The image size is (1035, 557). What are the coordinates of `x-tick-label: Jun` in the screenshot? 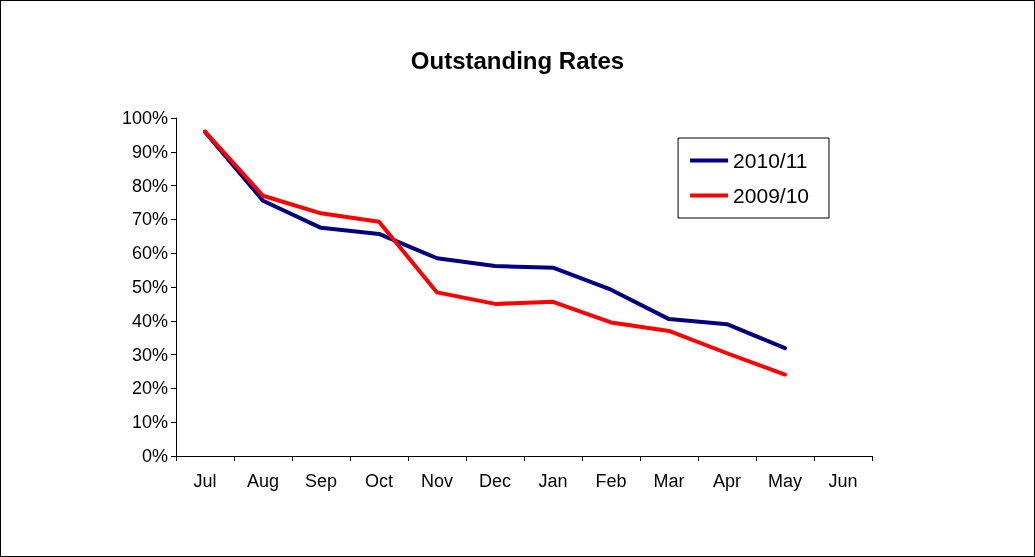 It's located at (843, 481).